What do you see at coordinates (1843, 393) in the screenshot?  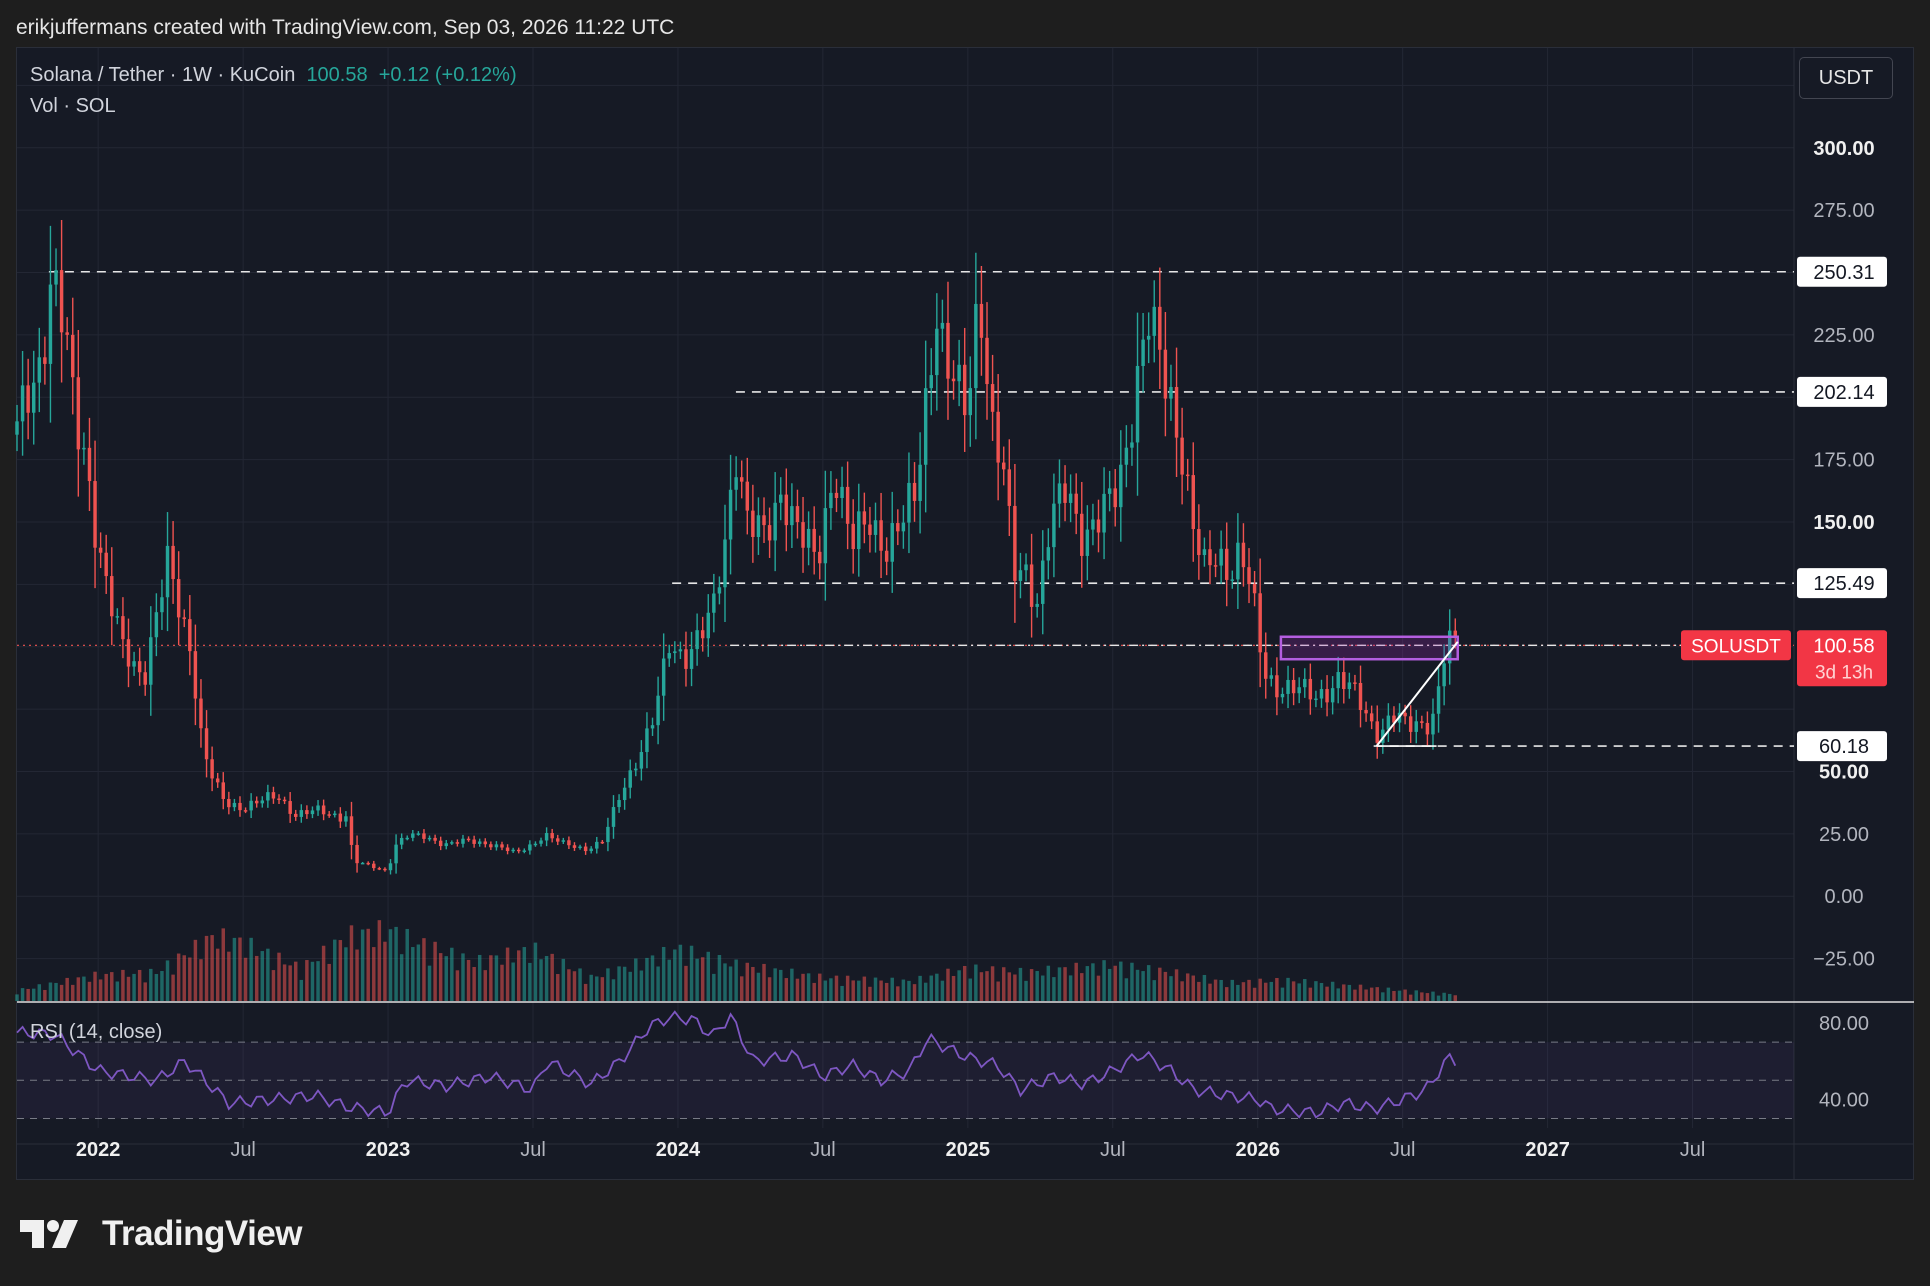 I see `level-price-label: 202.14` at bounding box center [1843, 393].